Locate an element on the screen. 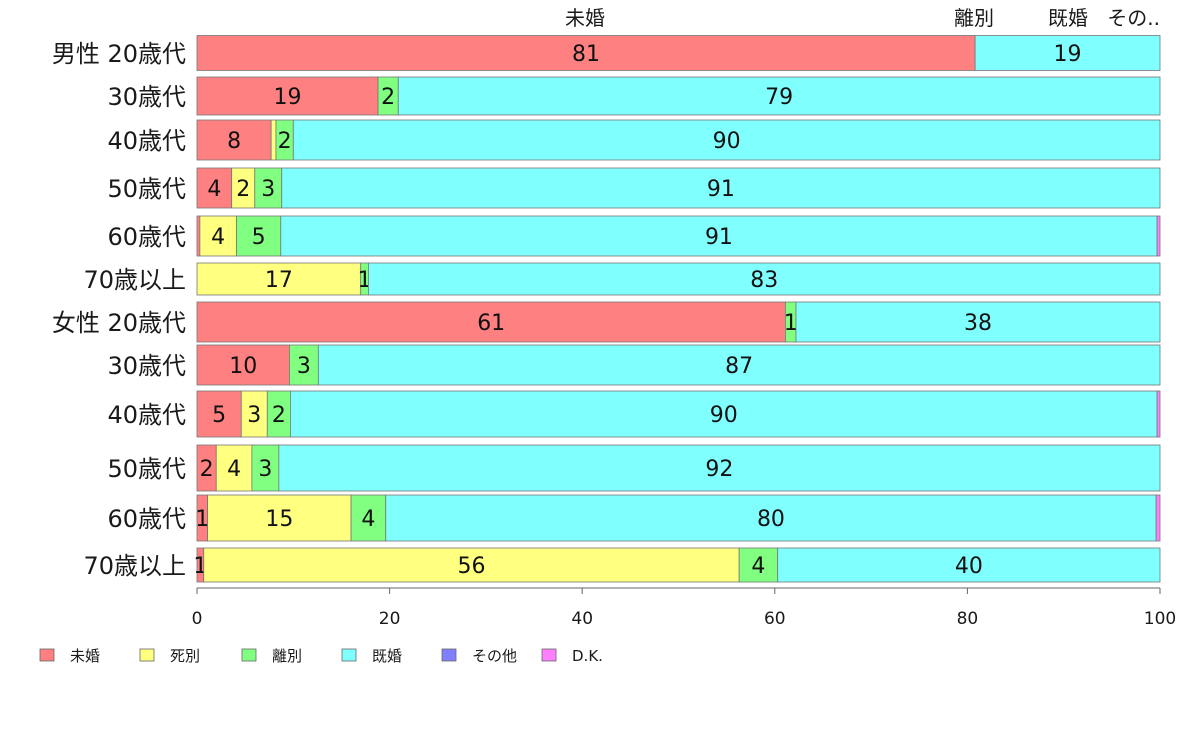 This screenshot has width=1188, height=736. data-label: 92 is located at coordinates (719, 469).